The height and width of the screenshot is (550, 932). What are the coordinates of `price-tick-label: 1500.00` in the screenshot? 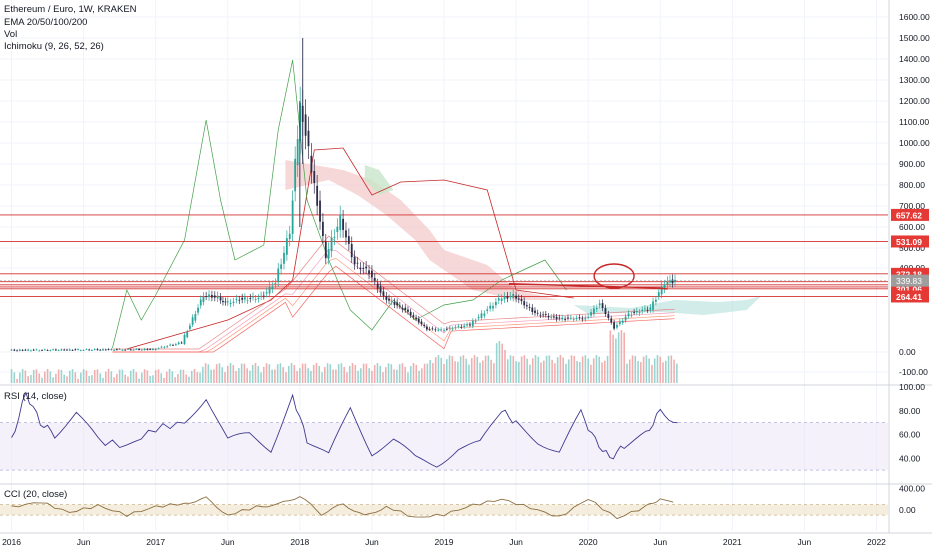 It's located at (914, 38).